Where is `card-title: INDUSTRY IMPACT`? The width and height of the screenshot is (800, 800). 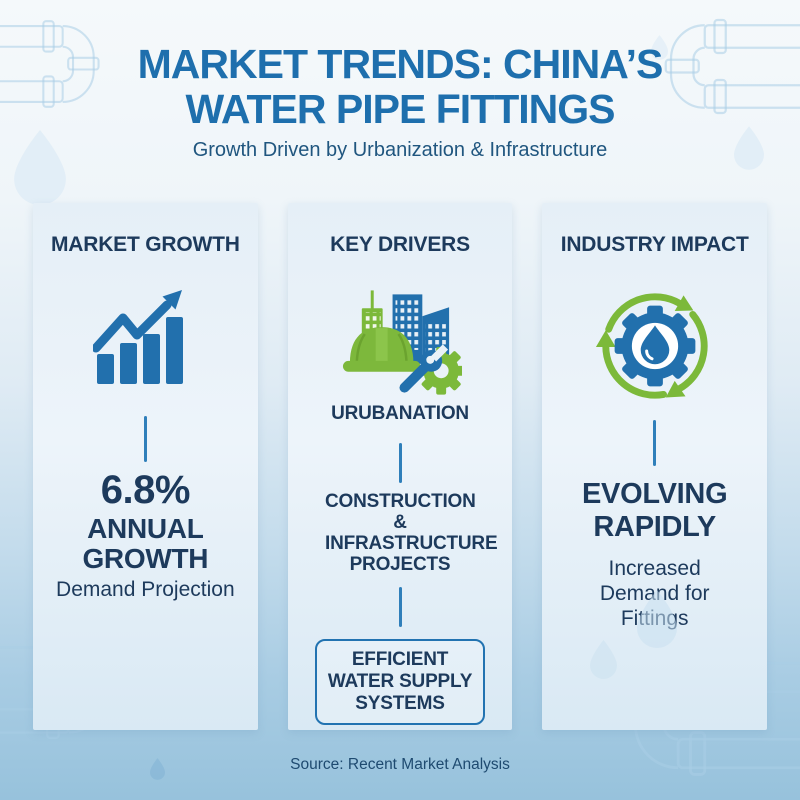
card-title: INDUSTRY IMPACT is located at coordinates (654, 244).